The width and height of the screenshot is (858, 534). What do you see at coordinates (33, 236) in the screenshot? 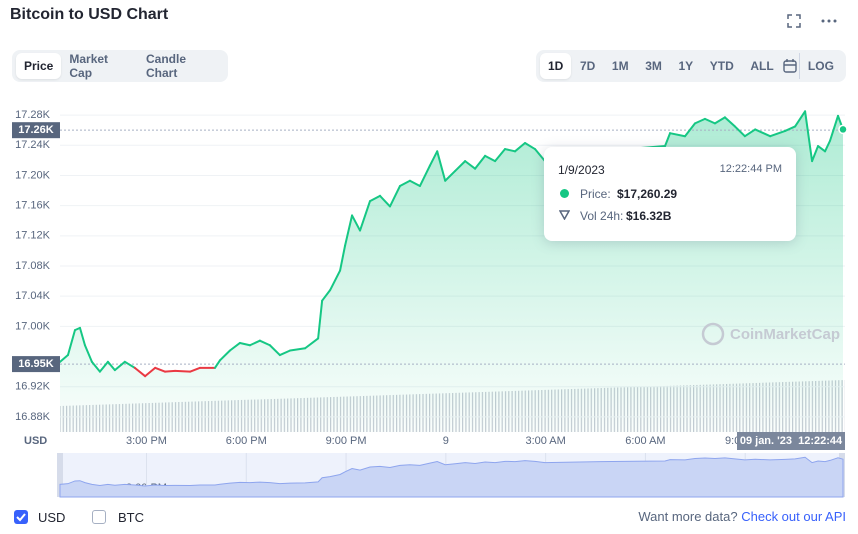
I see `y-tick-label: 17.12K` at bounding box center [33, 236].